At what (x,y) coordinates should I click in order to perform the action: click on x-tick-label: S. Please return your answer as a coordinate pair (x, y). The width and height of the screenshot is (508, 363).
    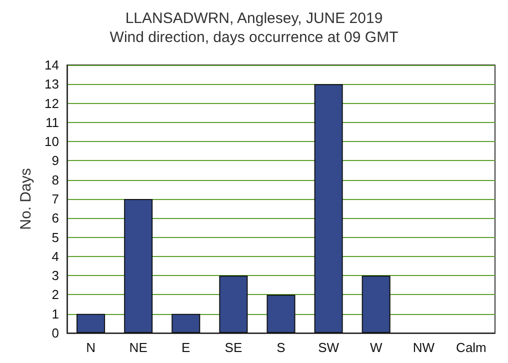
    Looking at the image, I should click on (281, 347).